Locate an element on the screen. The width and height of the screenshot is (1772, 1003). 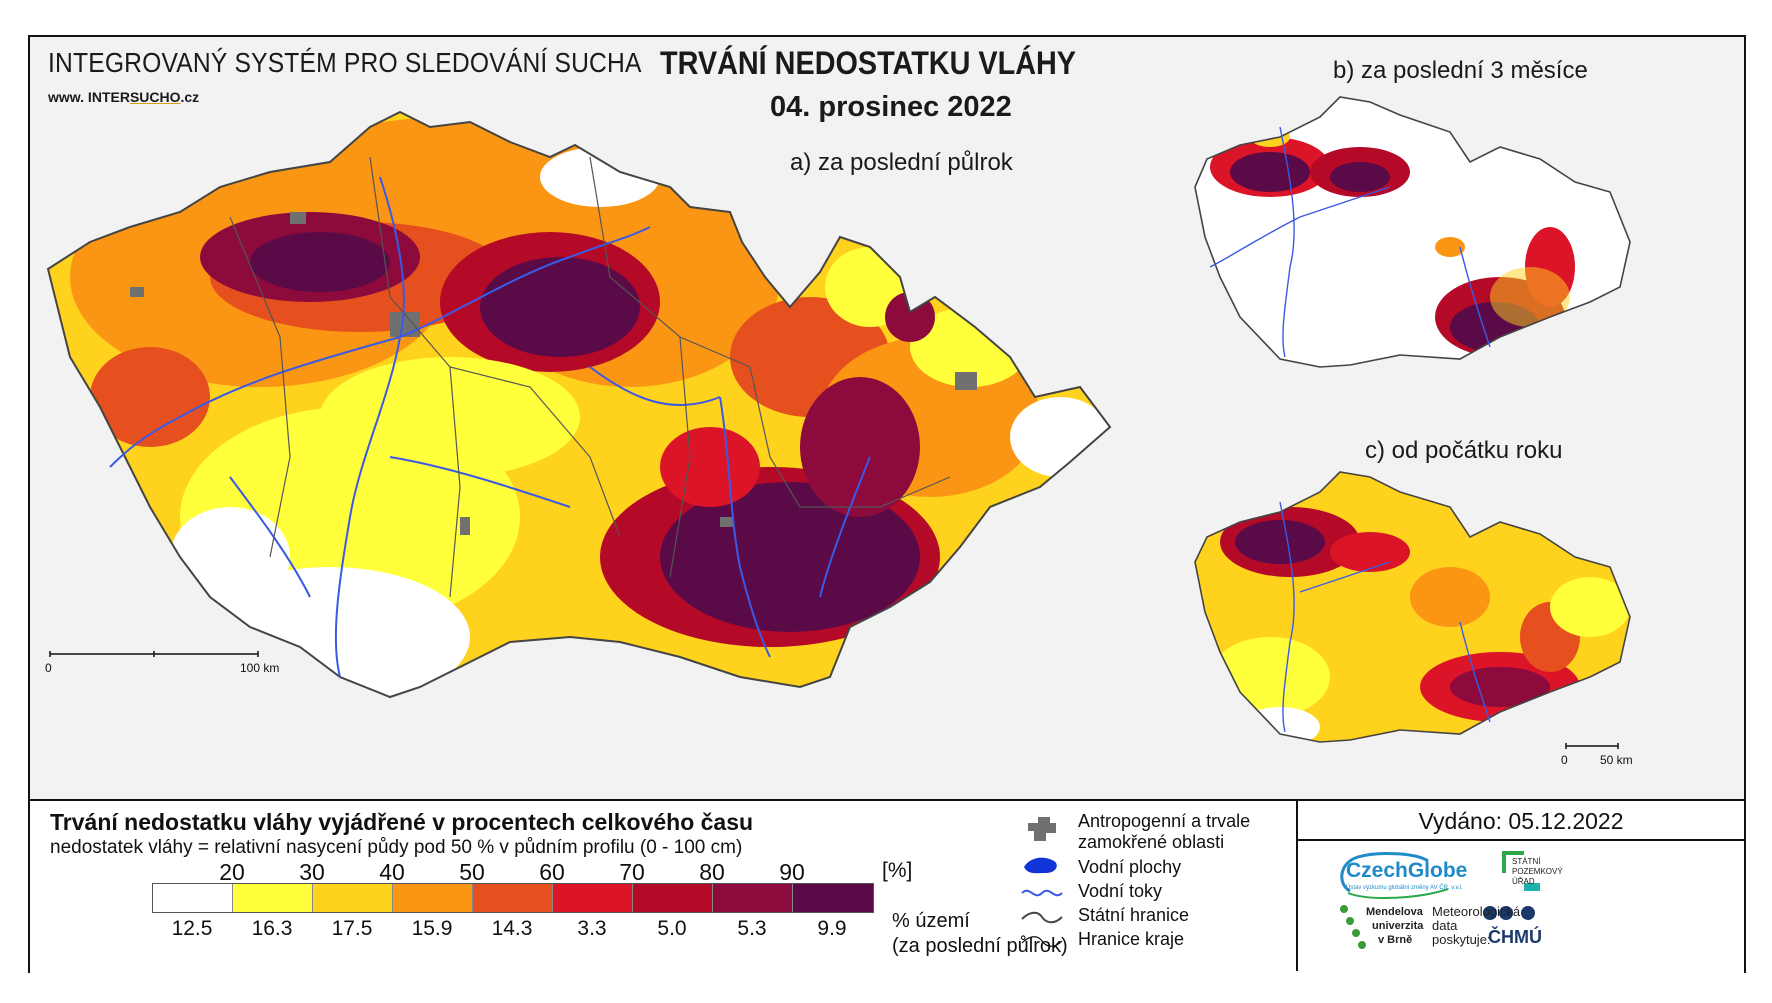
legend-territory-value-0: 12.5 is located at coordinates (192, 928).